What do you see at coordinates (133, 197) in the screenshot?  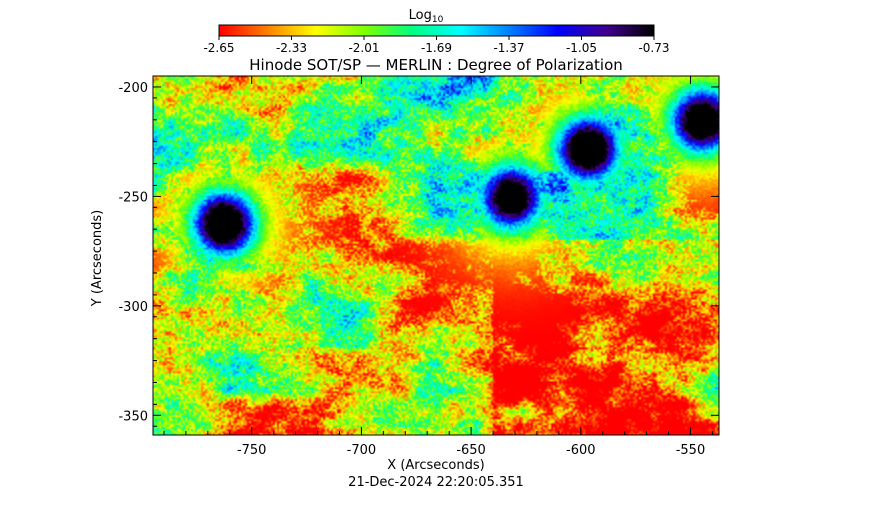 I see `y-tick-label: -250` at bounding box center [133, 197].